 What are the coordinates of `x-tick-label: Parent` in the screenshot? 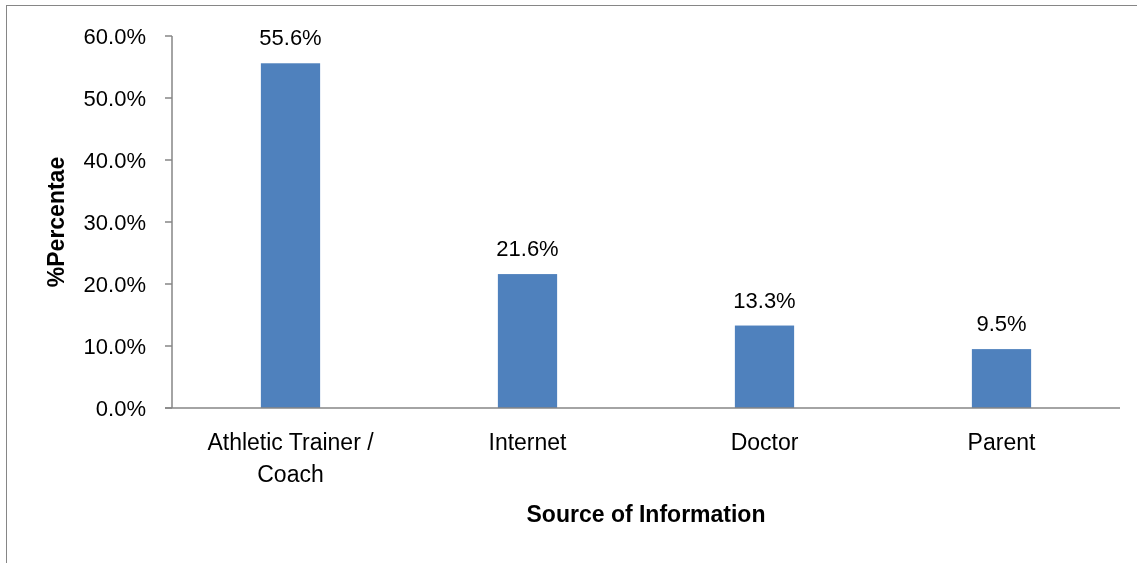 It's located at (1001, 442).